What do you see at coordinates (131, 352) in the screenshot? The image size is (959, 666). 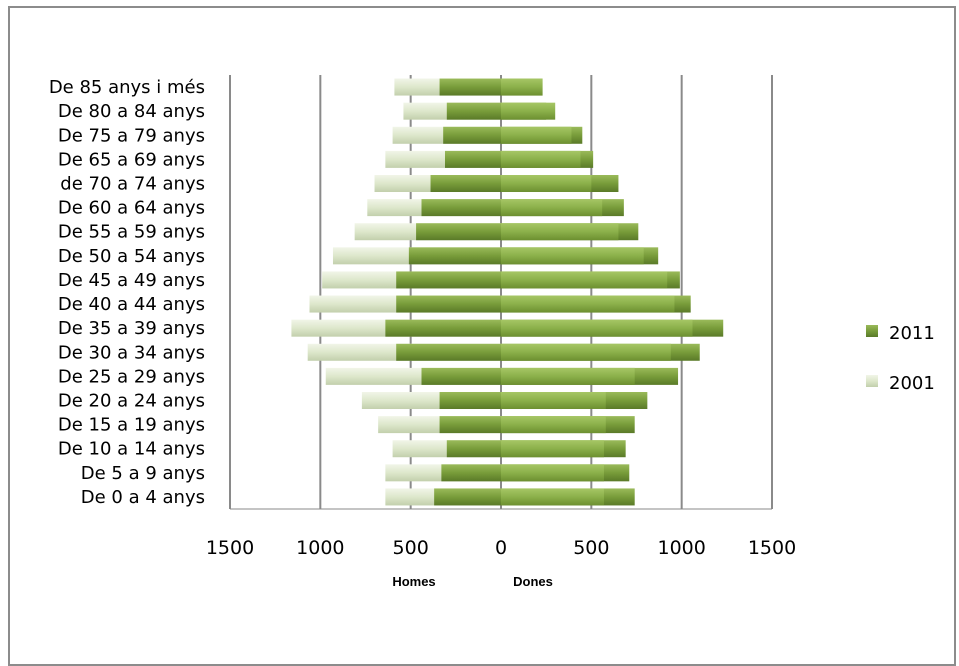 I see `category-label: De 30 a 34 anys` at bounding box center [131, 352].